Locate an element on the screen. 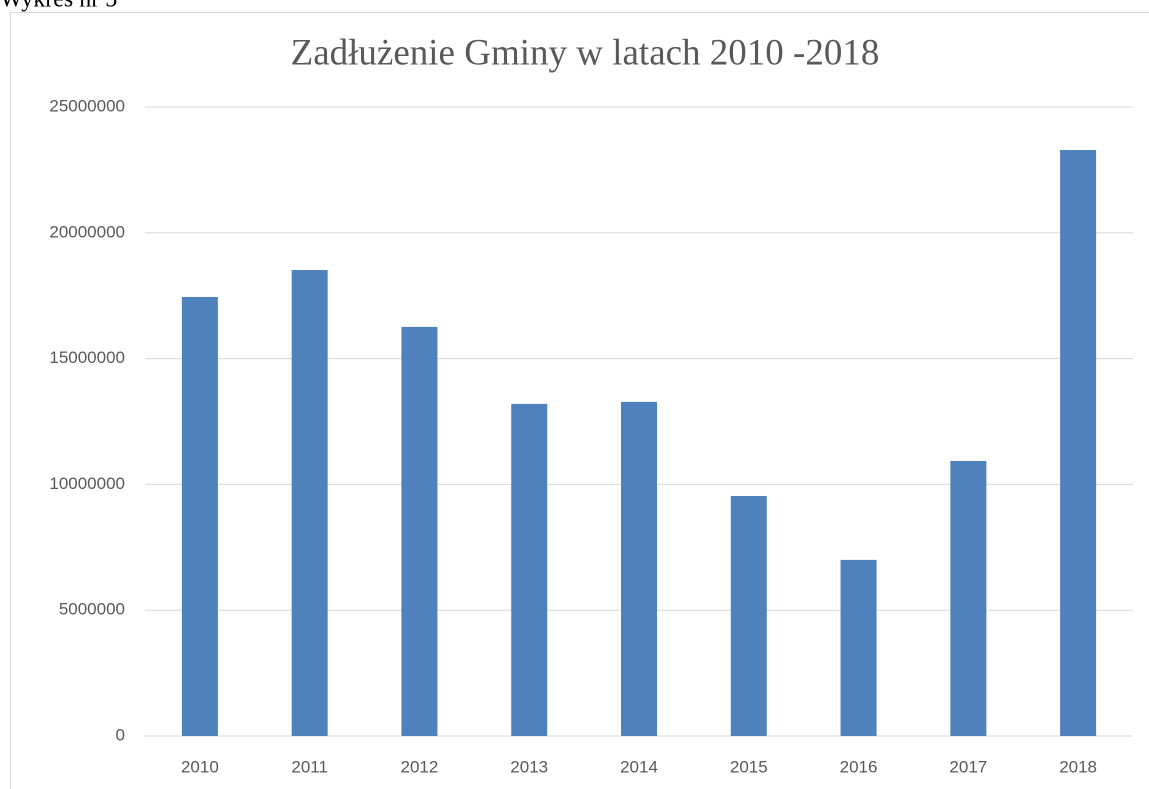 This screenshot has height=789, width=1149. x-tick-label: 2012 is located at coordinates (420, 766).